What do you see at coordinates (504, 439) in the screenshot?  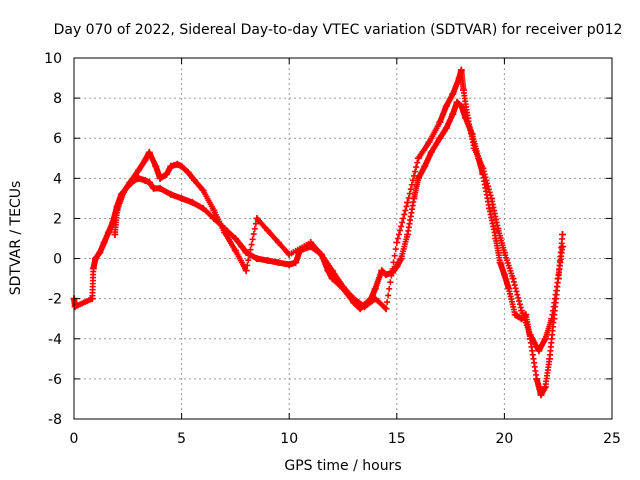 I see `x-tick-label: 20` at bounding box center [504, 439].